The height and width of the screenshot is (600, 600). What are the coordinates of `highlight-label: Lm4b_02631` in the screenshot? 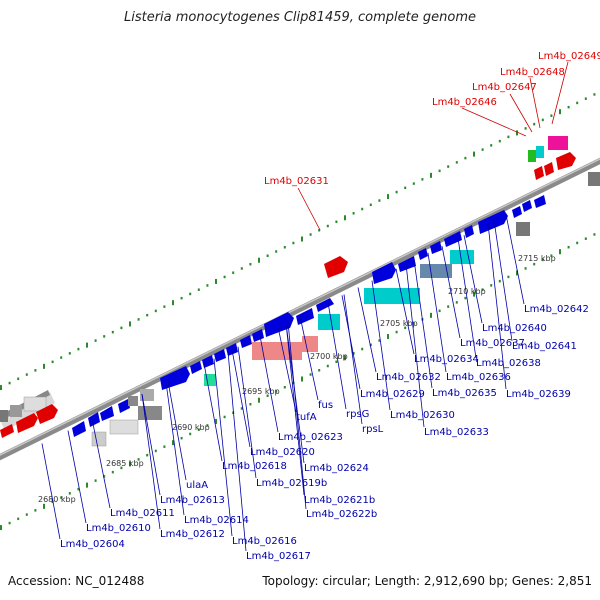 It's located at (296, 181).